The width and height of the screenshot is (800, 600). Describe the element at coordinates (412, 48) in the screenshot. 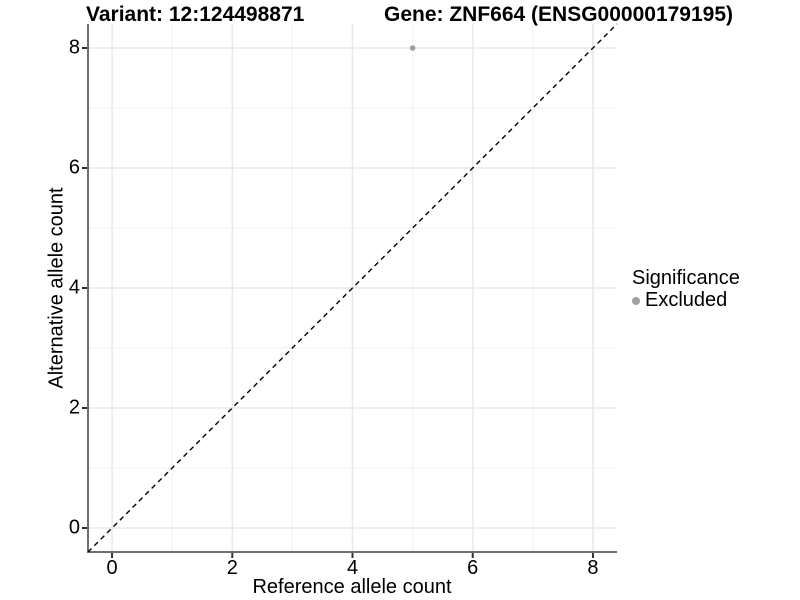

I see `data-point` at that location.